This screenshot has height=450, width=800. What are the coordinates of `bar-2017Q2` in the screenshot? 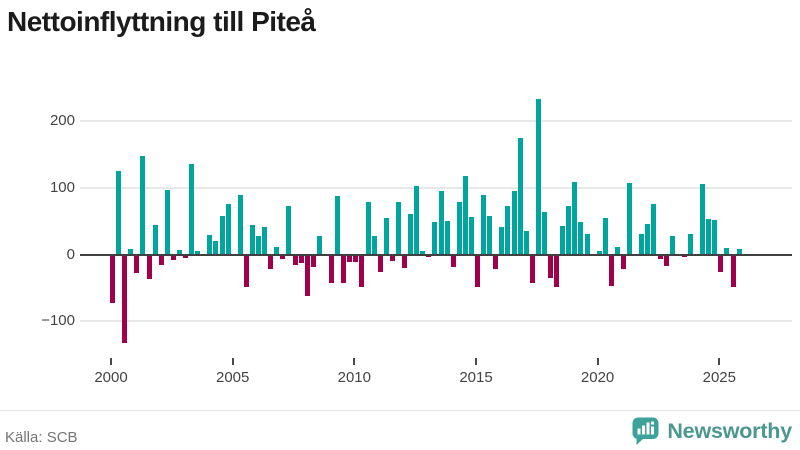 It's located at (532, 268).